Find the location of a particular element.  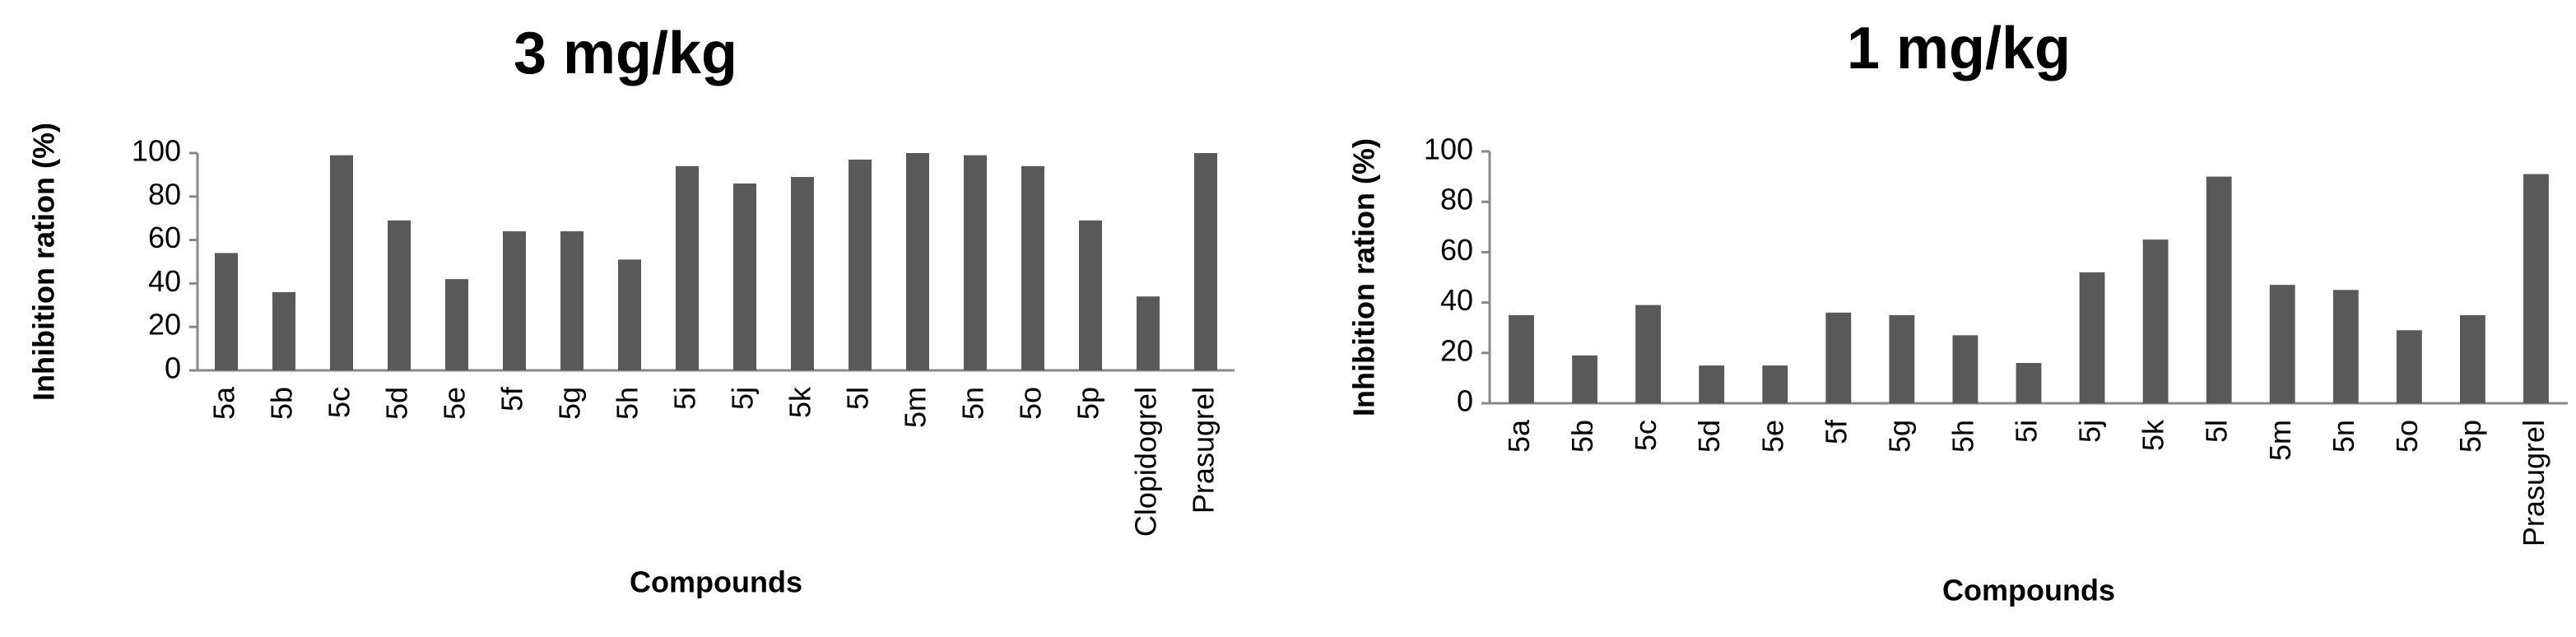

x-tick-label: Clopidogrel is located at coordinates (1146, 462).